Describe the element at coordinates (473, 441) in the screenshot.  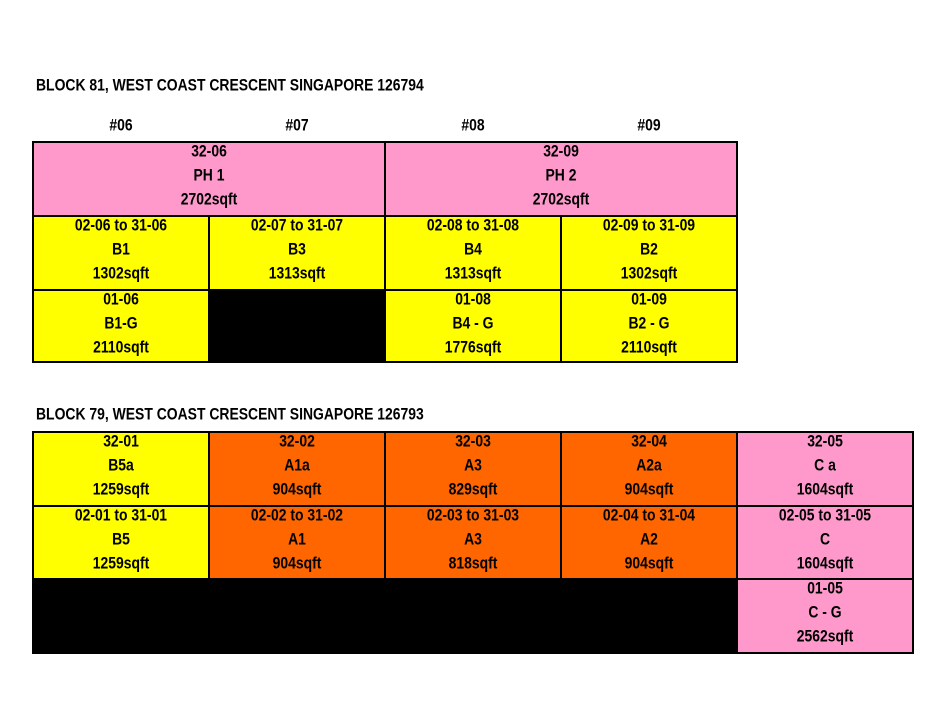
I see `unit-text: 32-03` at that location.